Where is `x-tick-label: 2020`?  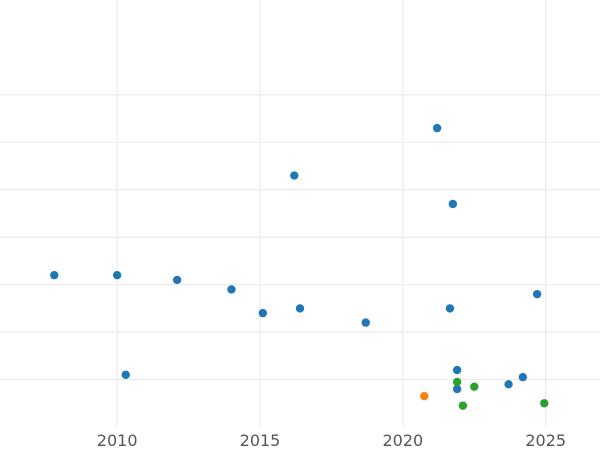
x-tick-label: 2020 is located at coordinates (402, 440).